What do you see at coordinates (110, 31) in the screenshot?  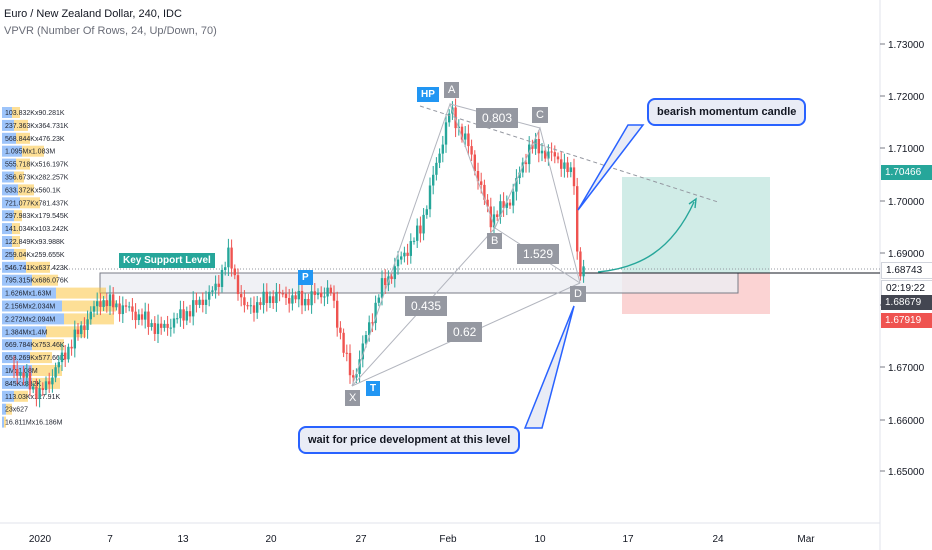 I see `indicator-title: VPVR (Number Of Rows, 24, Up/Down, 70)` at bounding box center [110, 31].